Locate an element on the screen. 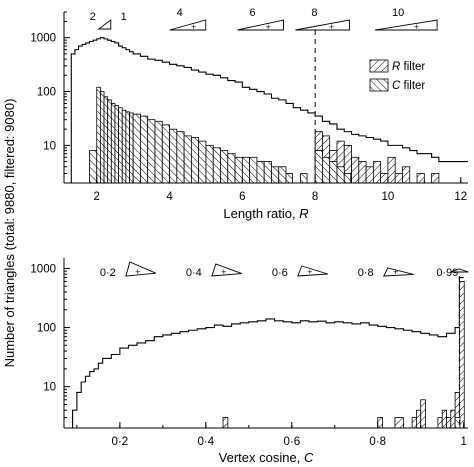 This screenshot has width=474, height=467. vertex-cosine-y-tick-label: 100 is located at coordinates (46, 329).